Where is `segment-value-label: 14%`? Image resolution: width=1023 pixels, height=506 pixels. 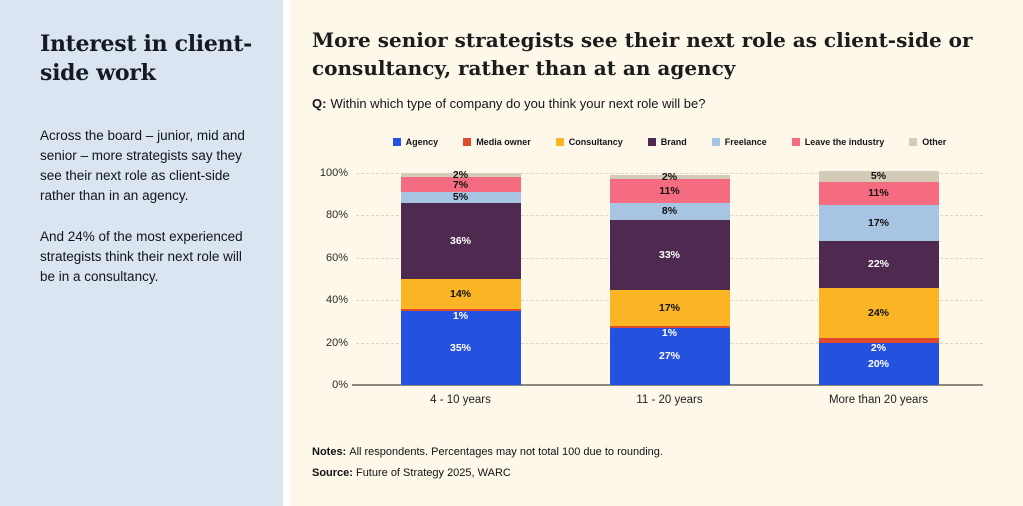 segment-value-label: 14% is located at coordinates (460, 293).